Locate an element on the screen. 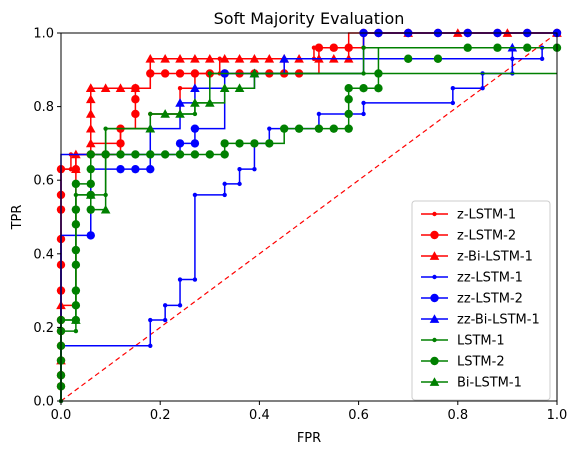  legend-label: Bi-LSTM-1 is located at coordinates (489, 383).